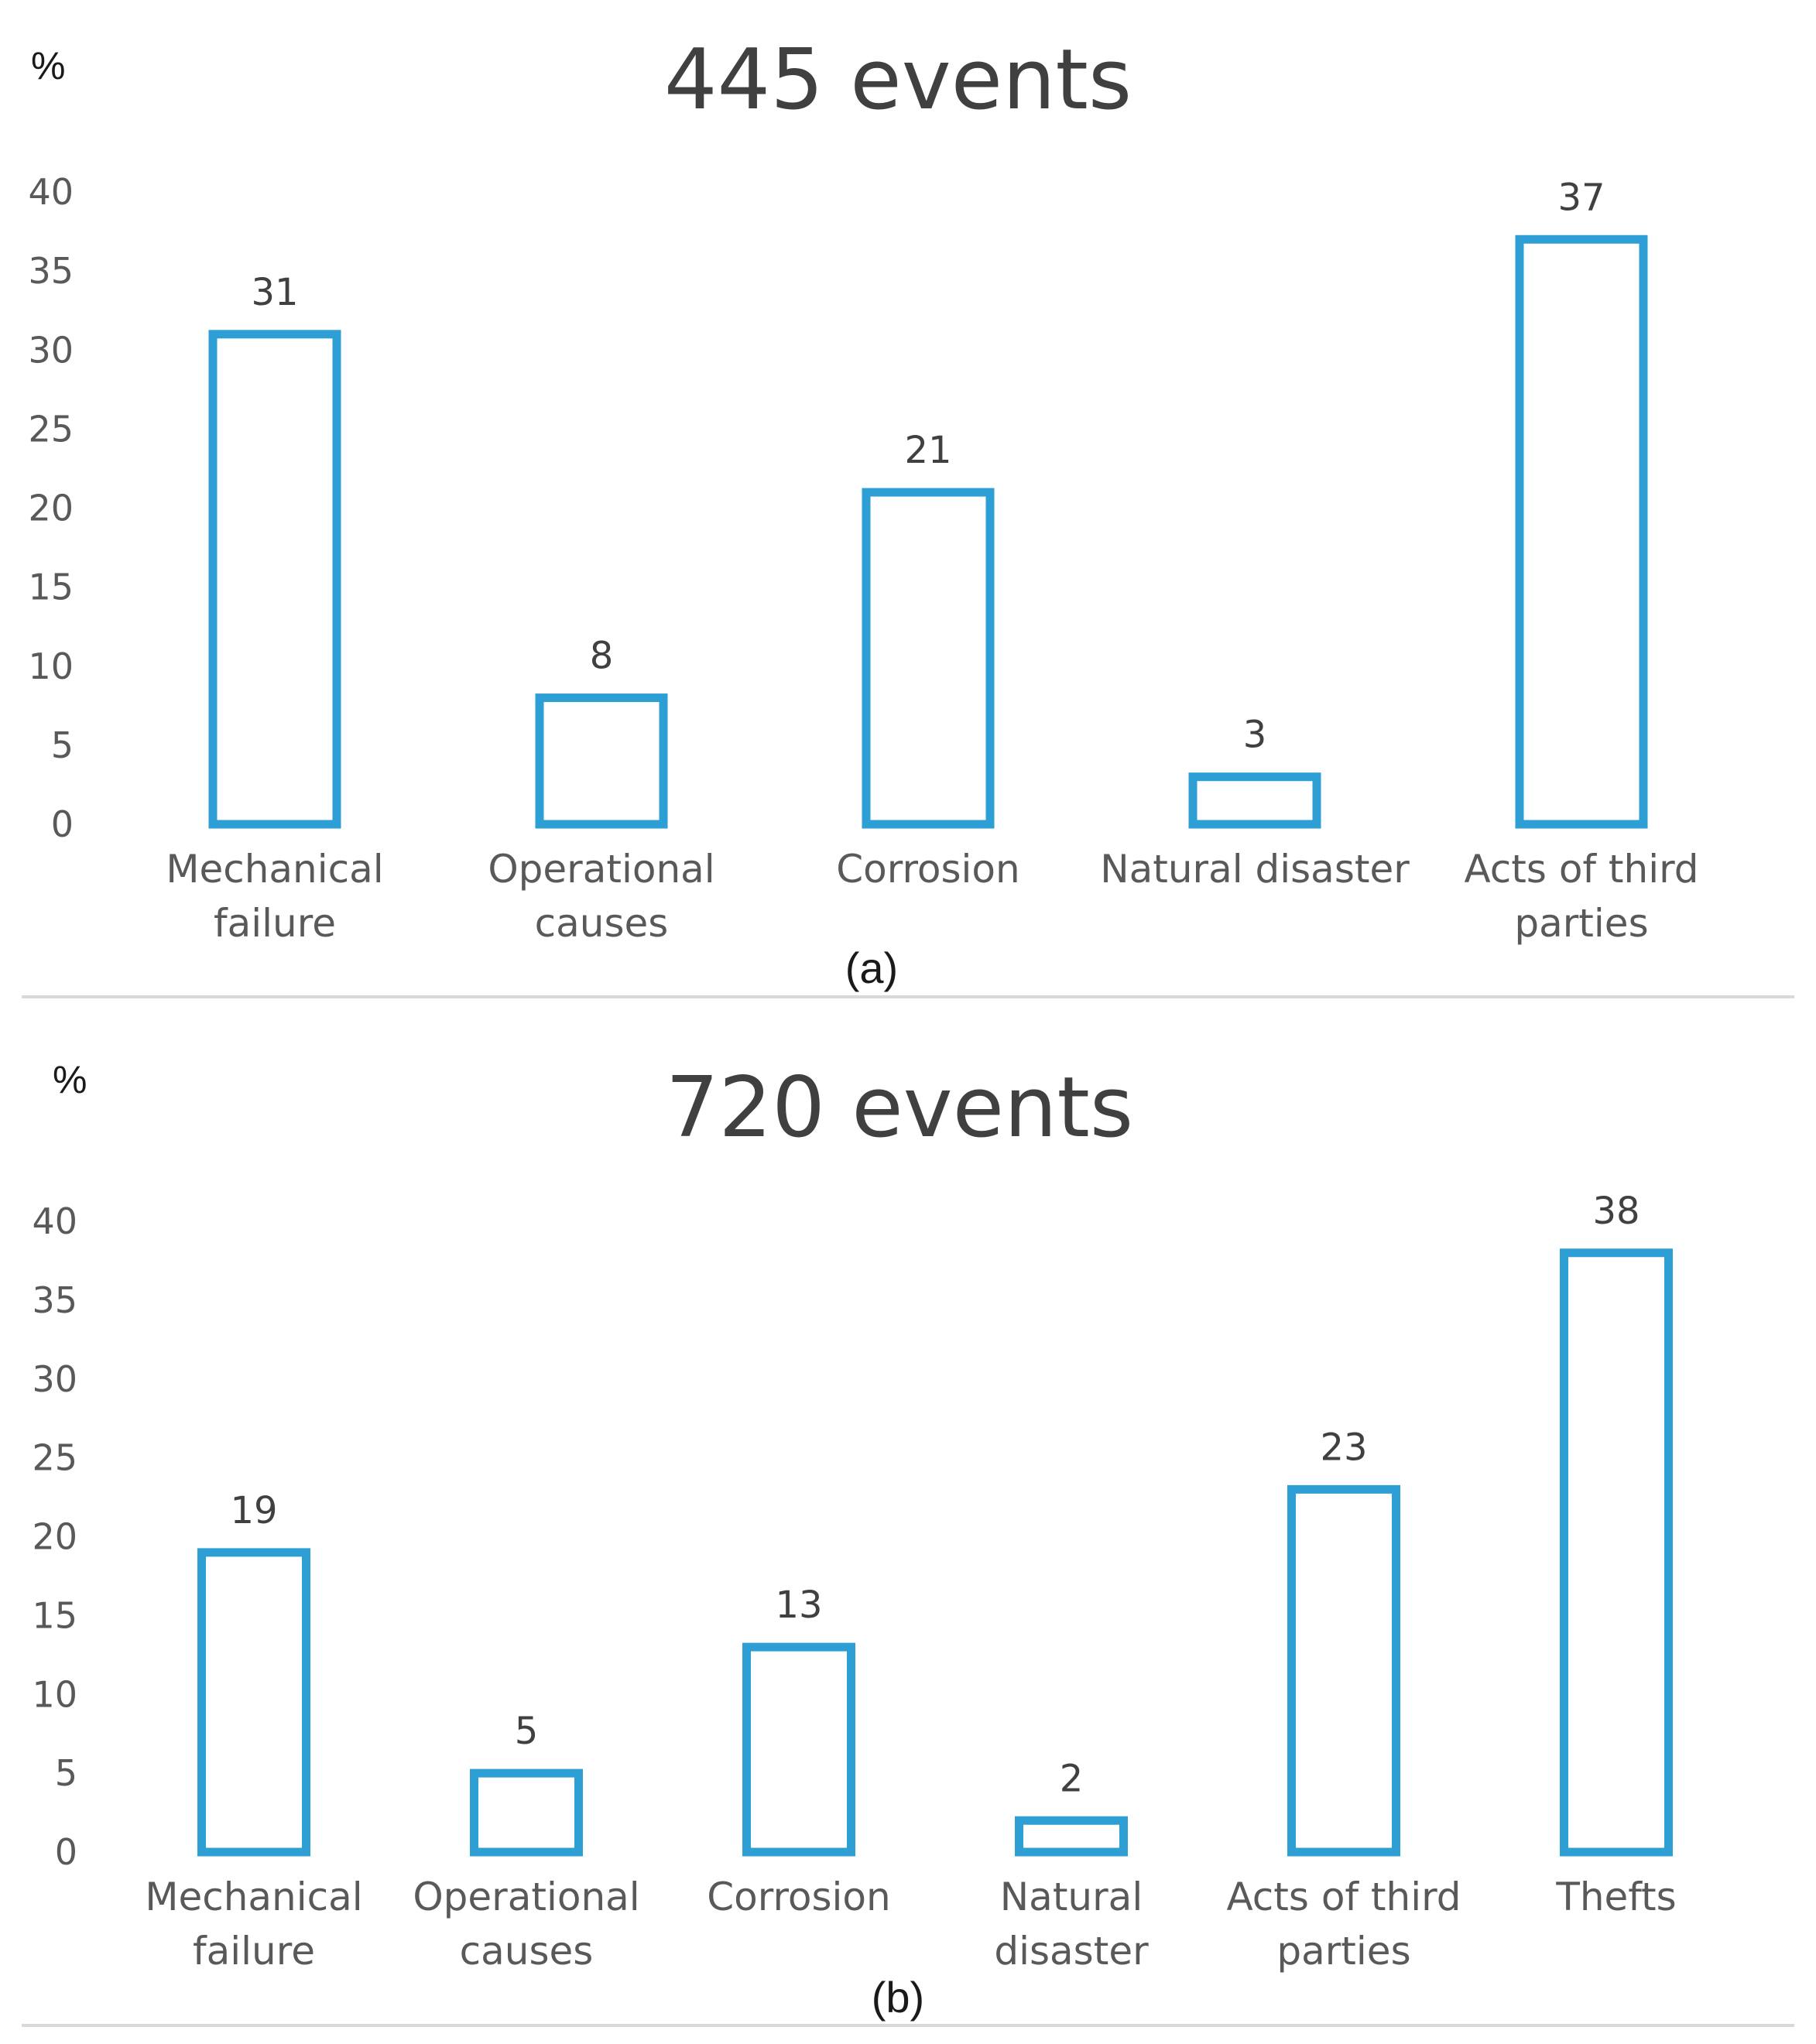 The width and height of the screenshot is (1816, 2044). I want to click on chart-a-category-label: causes, so click(602, 923).